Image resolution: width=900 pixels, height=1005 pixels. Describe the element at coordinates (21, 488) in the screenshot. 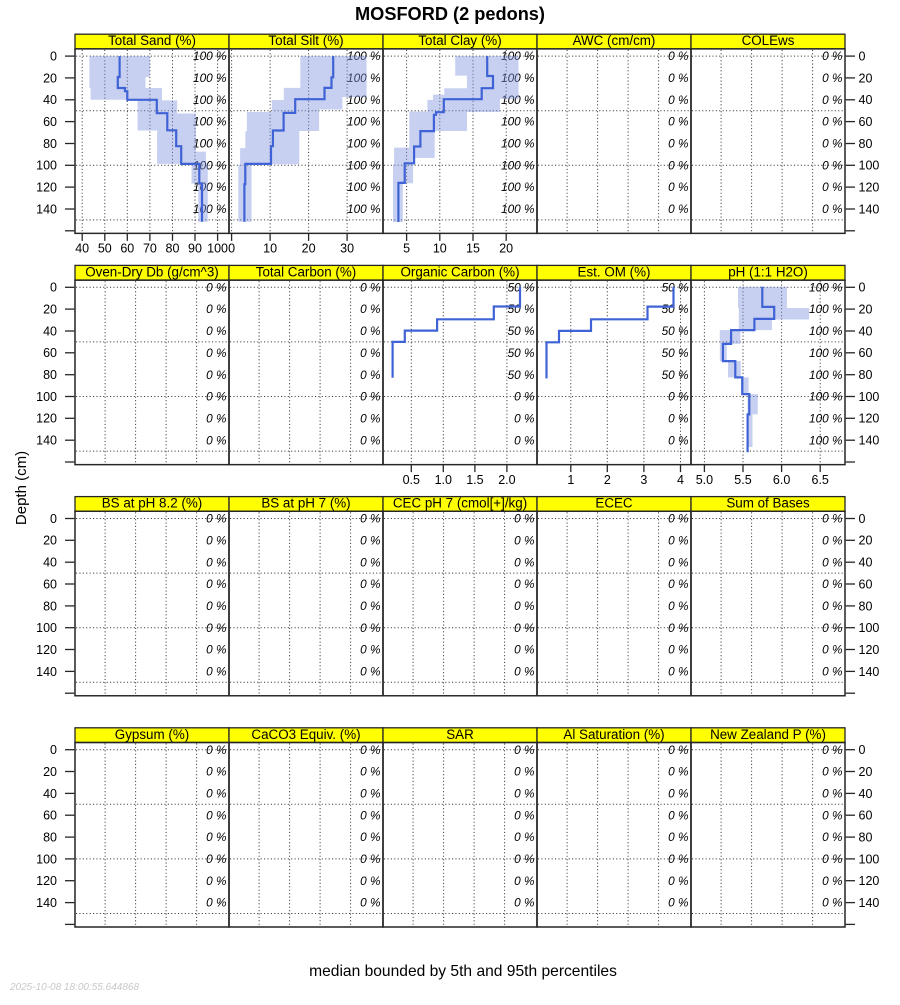

I see `svg-text: Depth (cm)` at that location.